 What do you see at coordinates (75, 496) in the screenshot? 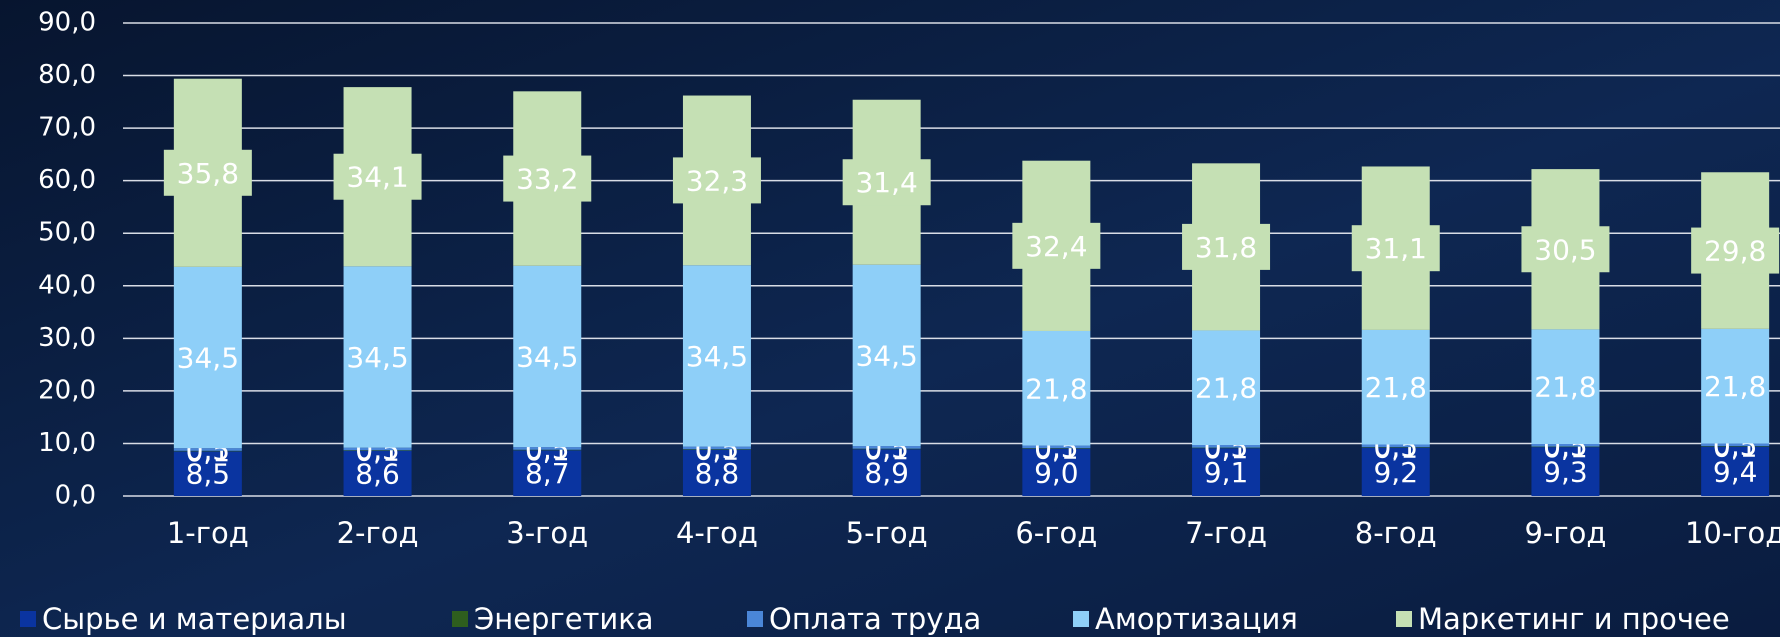
I see `y-tick-label: 0,0` at bounding box center [75, 496].